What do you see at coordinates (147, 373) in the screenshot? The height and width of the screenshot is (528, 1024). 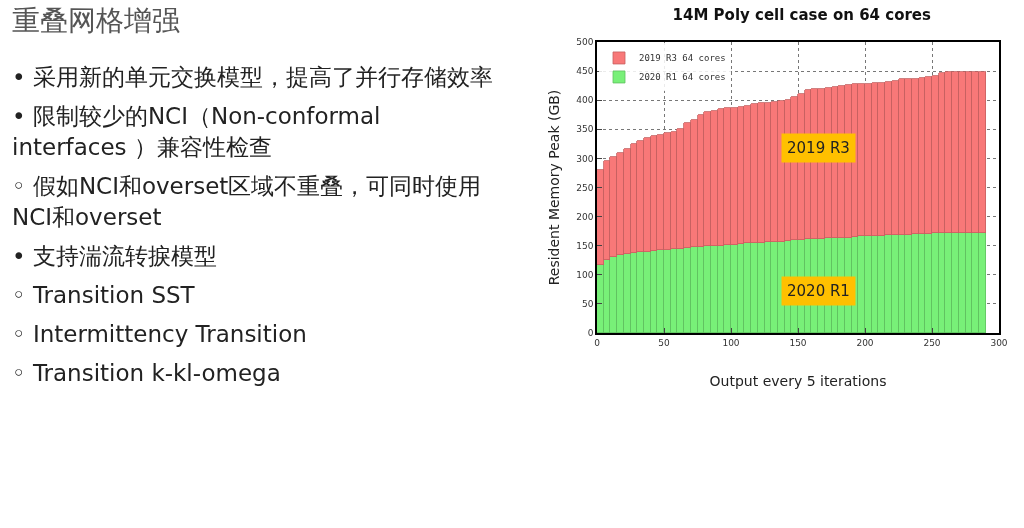 I see `text: ◦ Transition k-kl-omega` at bounding box center [147, 373].